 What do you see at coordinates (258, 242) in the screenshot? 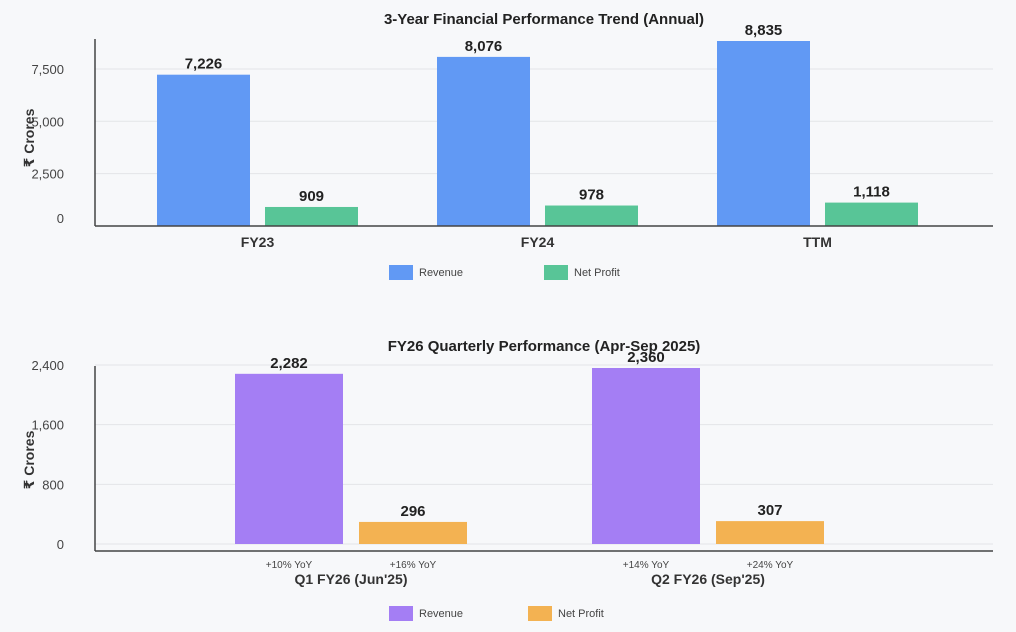
I see `x-category-label: FY23` at bounding box center [258, 242].